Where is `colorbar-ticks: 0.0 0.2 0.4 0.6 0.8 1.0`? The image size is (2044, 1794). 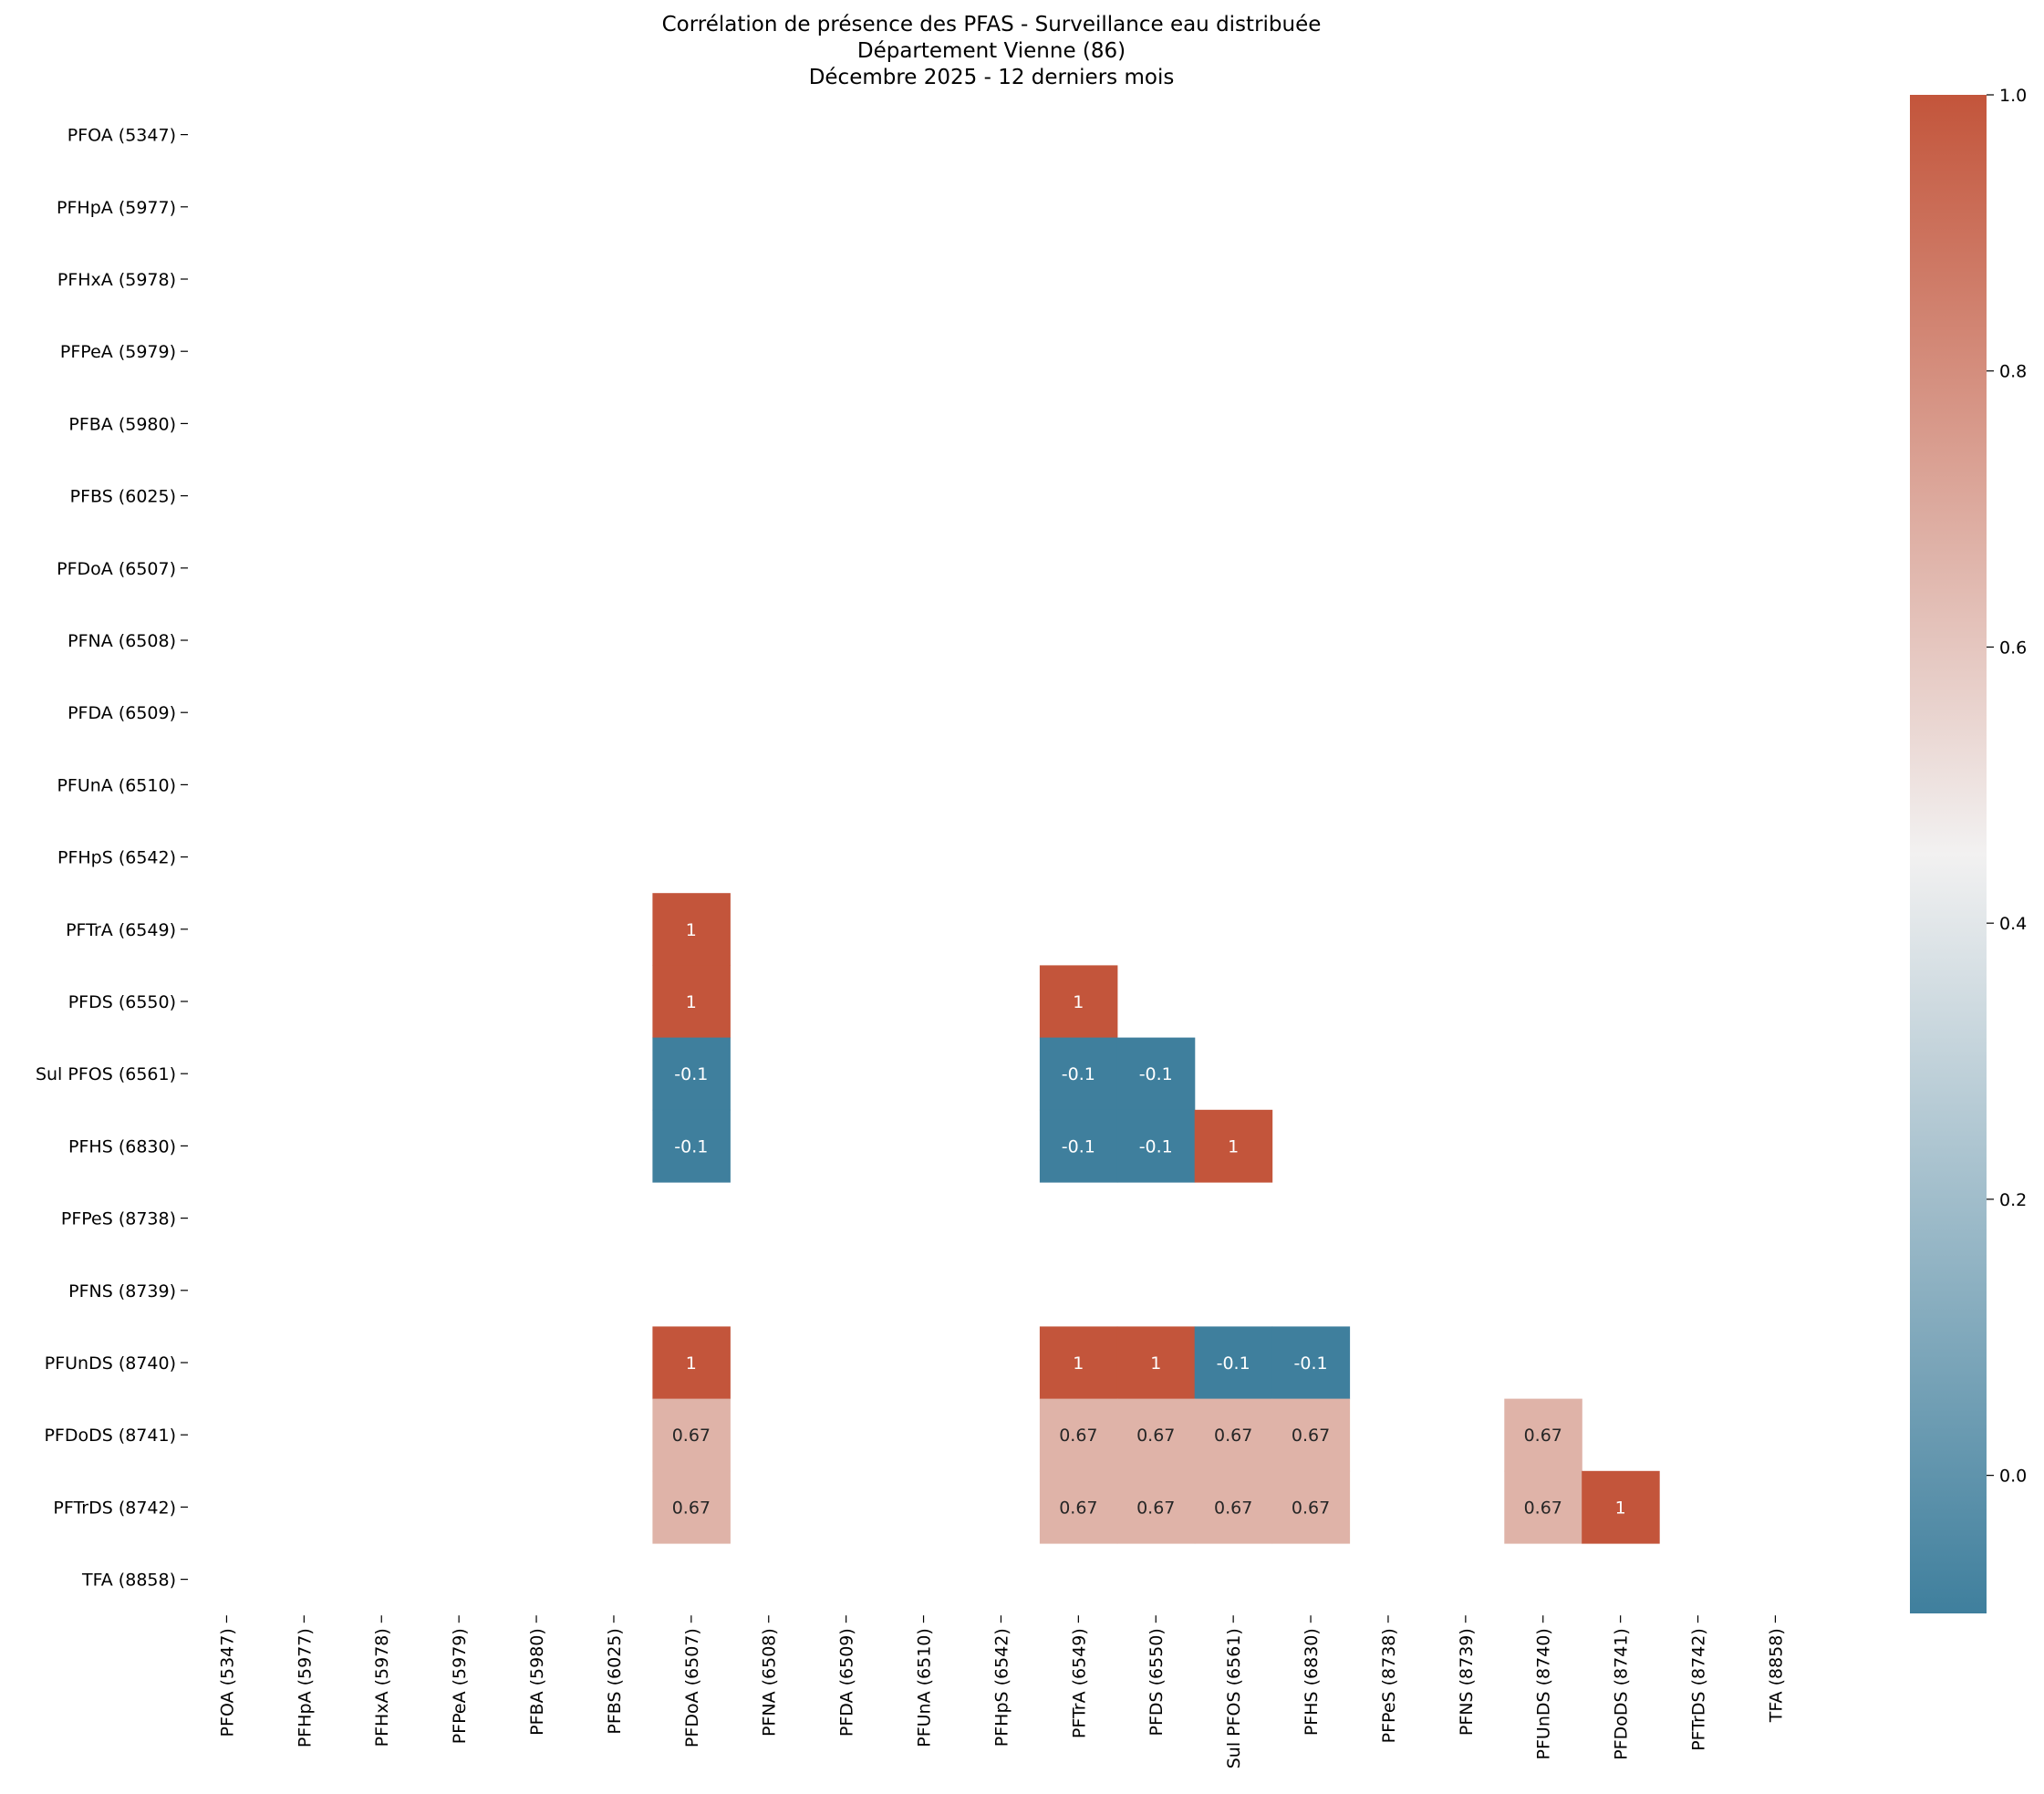 colorbar-ticks: 0.0 0.2 0.4 0.6 0.8 1.0 is located at coordinates (2007, 786).